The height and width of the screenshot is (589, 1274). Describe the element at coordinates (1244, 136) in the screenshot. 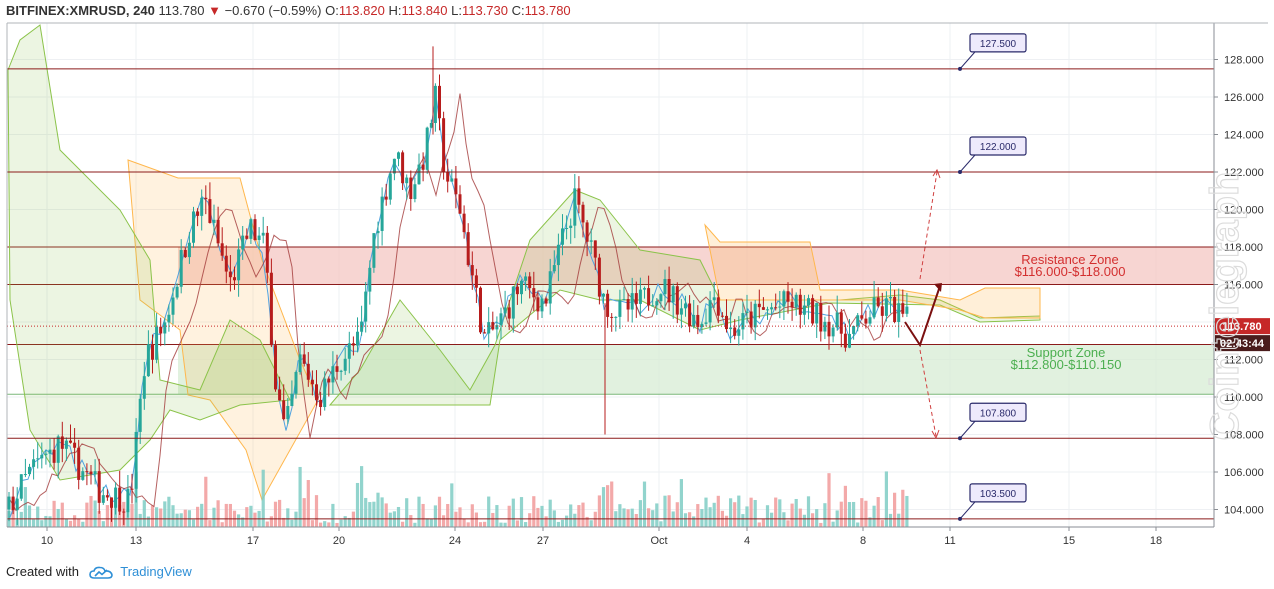

I see `y-tick-label: 124.000` at that location.